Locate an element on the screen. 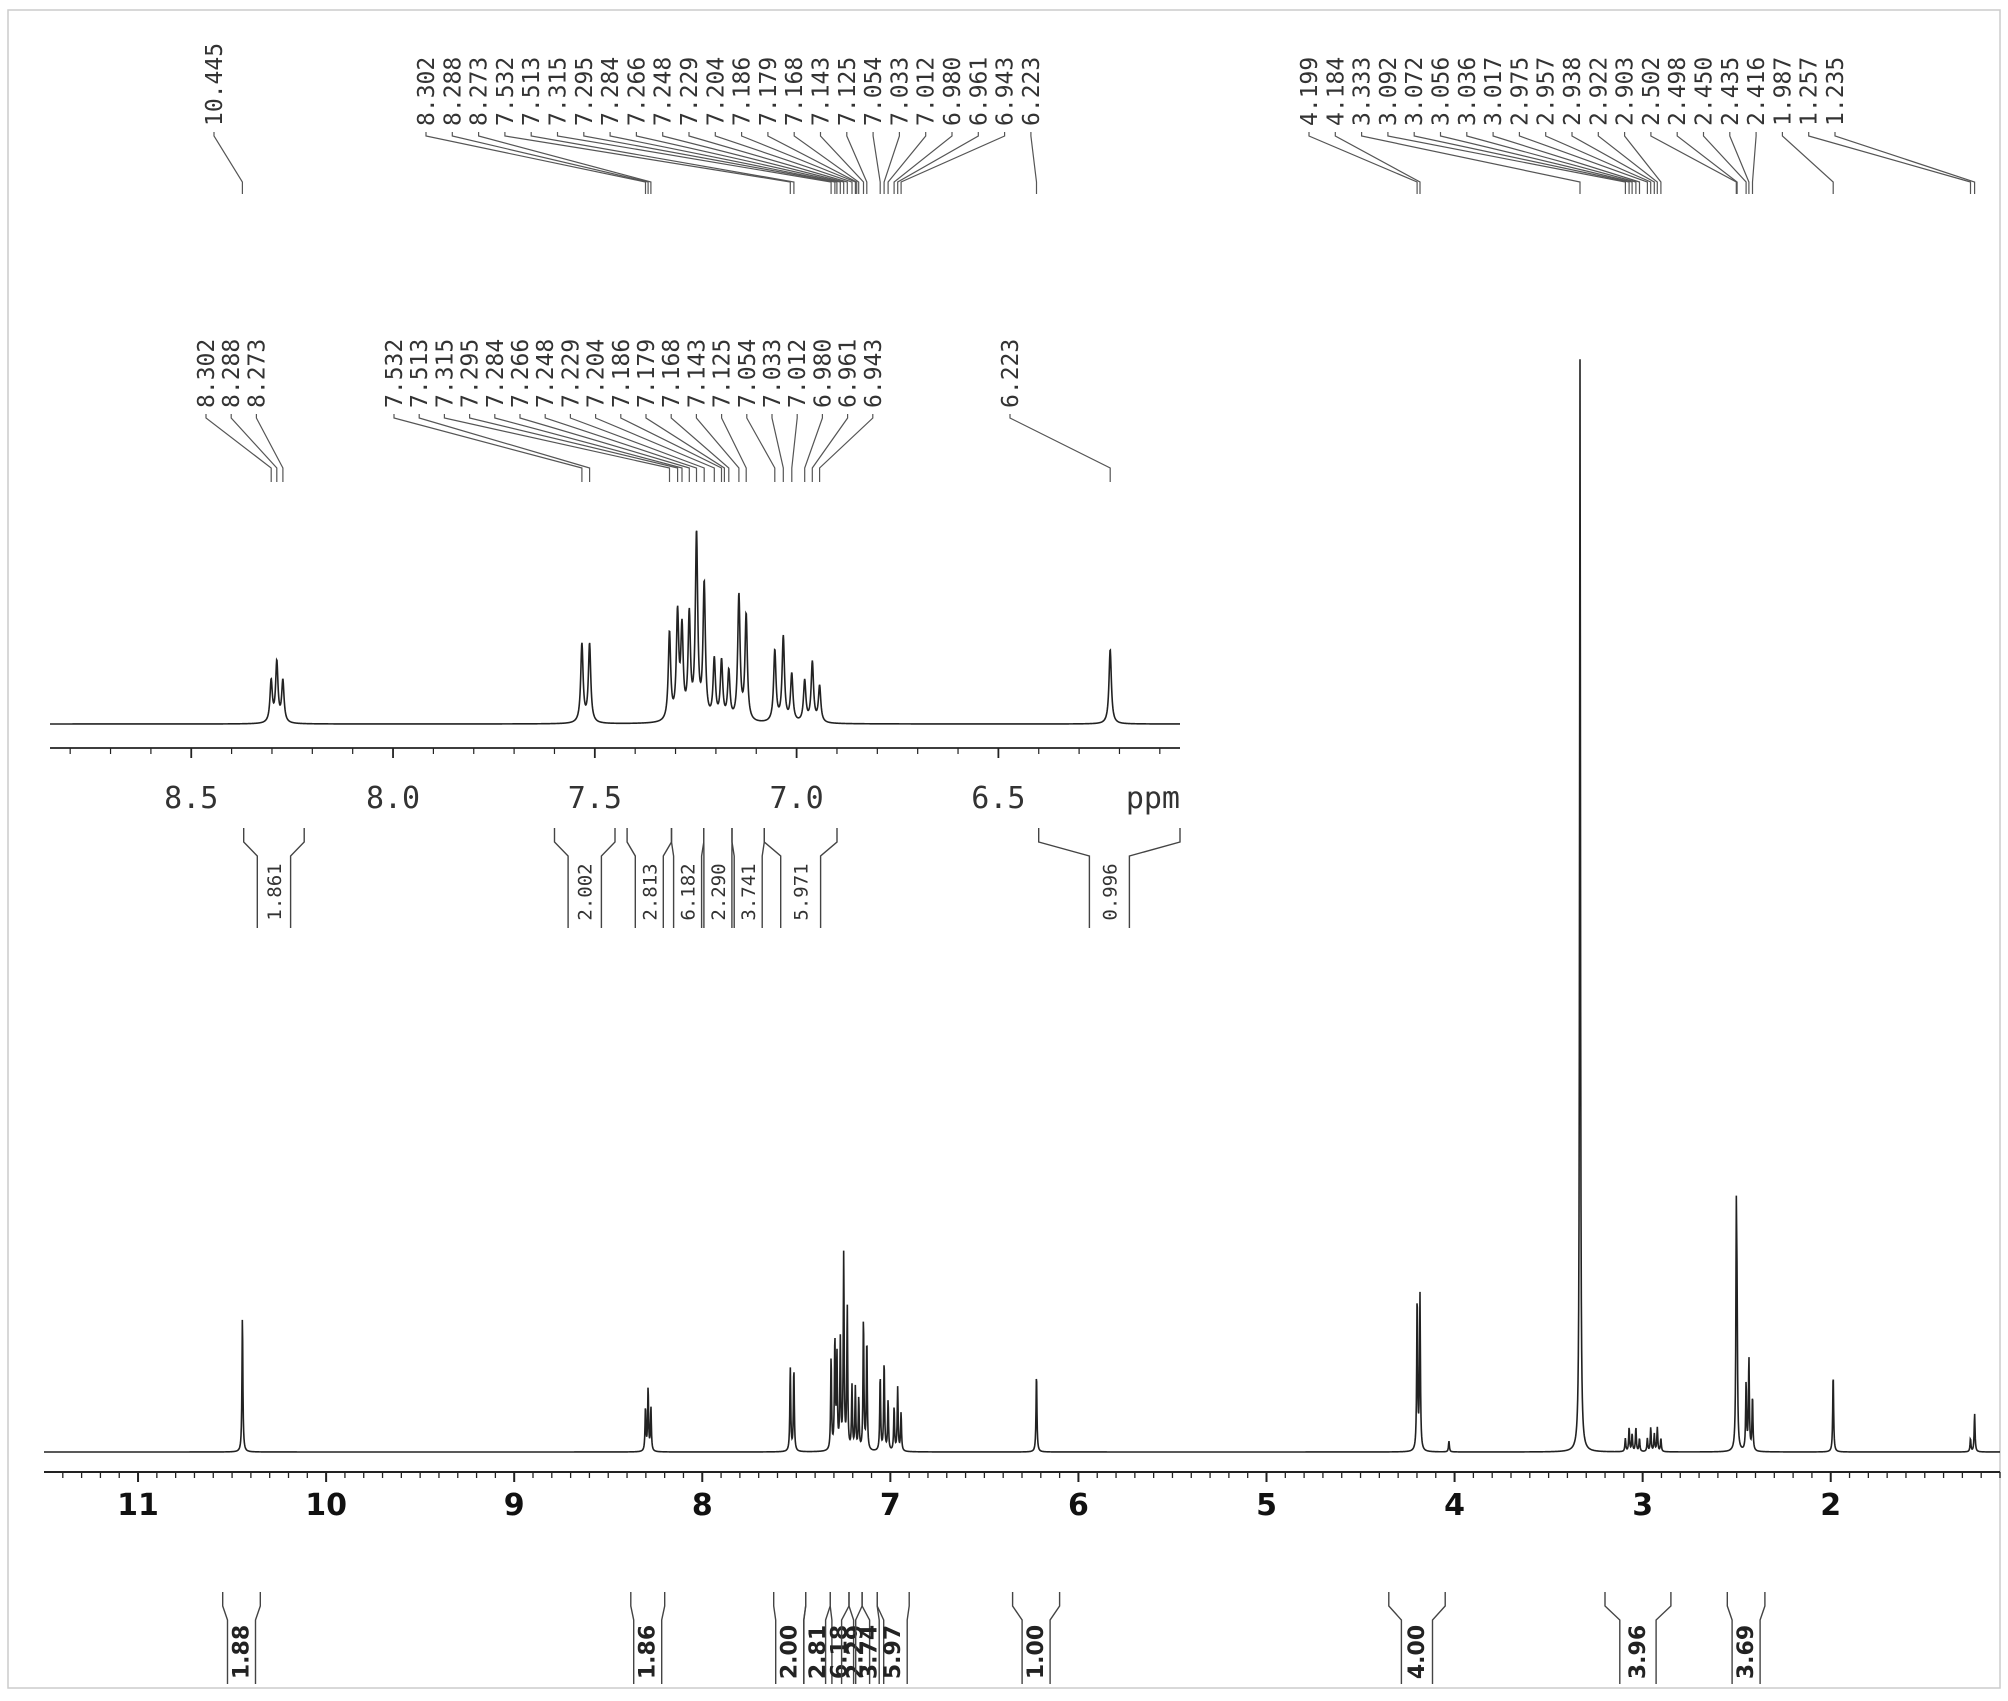  peak-label: 7.295 is located at coordinates (471, 373).